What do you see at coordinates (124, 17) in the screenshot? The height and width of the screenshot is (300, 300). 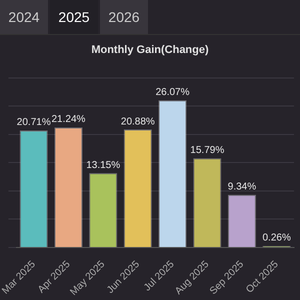 I see `year-tab: 2026` at bounding box center [124, 17].